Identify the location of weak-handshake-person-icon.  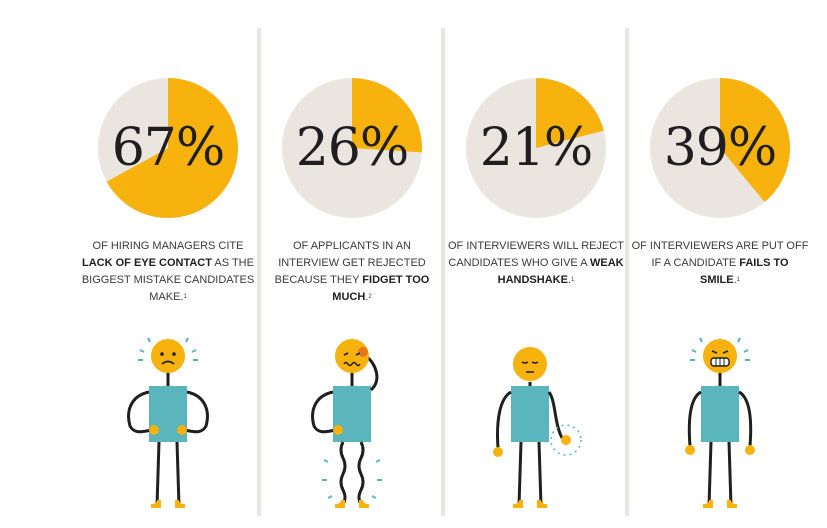
(537, 427).